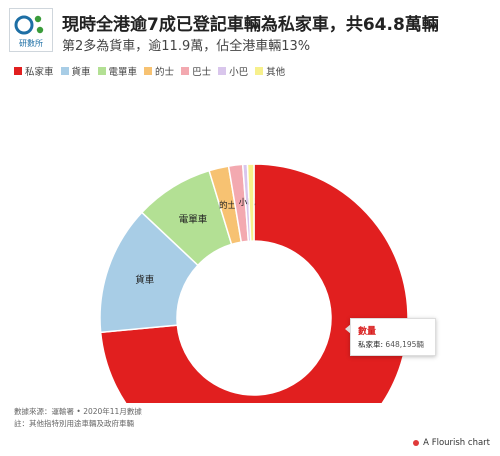  I want to click on legend-label: 電單車, so click(123, 72).